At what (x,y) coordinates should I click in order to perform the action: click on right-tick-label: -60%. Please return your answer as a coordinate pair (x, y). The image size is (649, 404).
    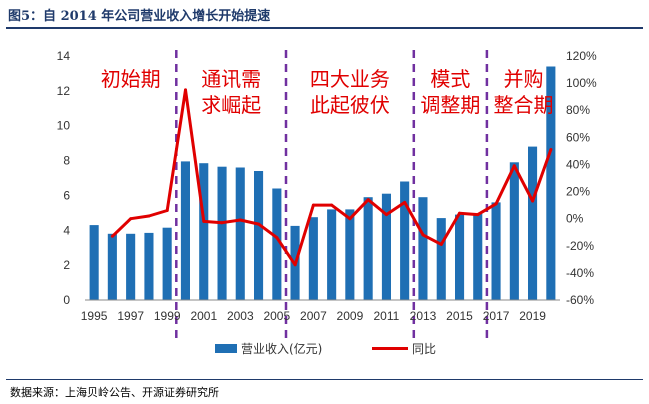
    Looking at the image, I should click on (580, 300).